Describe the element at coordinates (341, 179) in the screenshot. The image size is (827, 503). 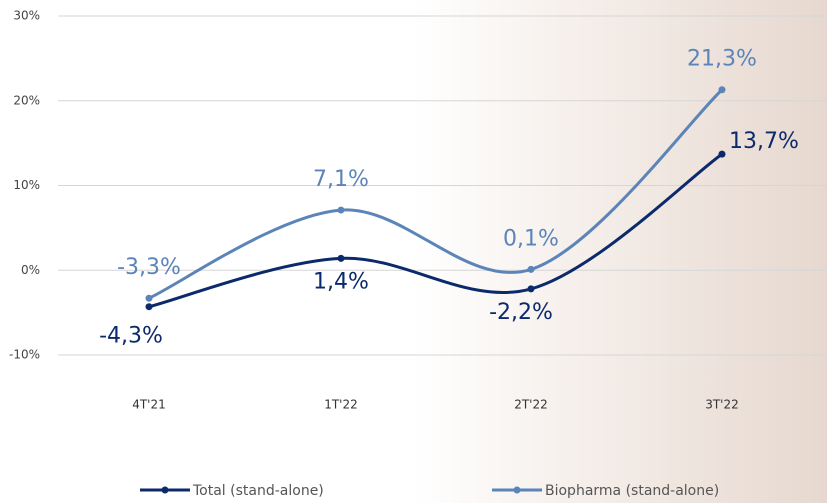
I see `data-label: 7,1%` at that location.